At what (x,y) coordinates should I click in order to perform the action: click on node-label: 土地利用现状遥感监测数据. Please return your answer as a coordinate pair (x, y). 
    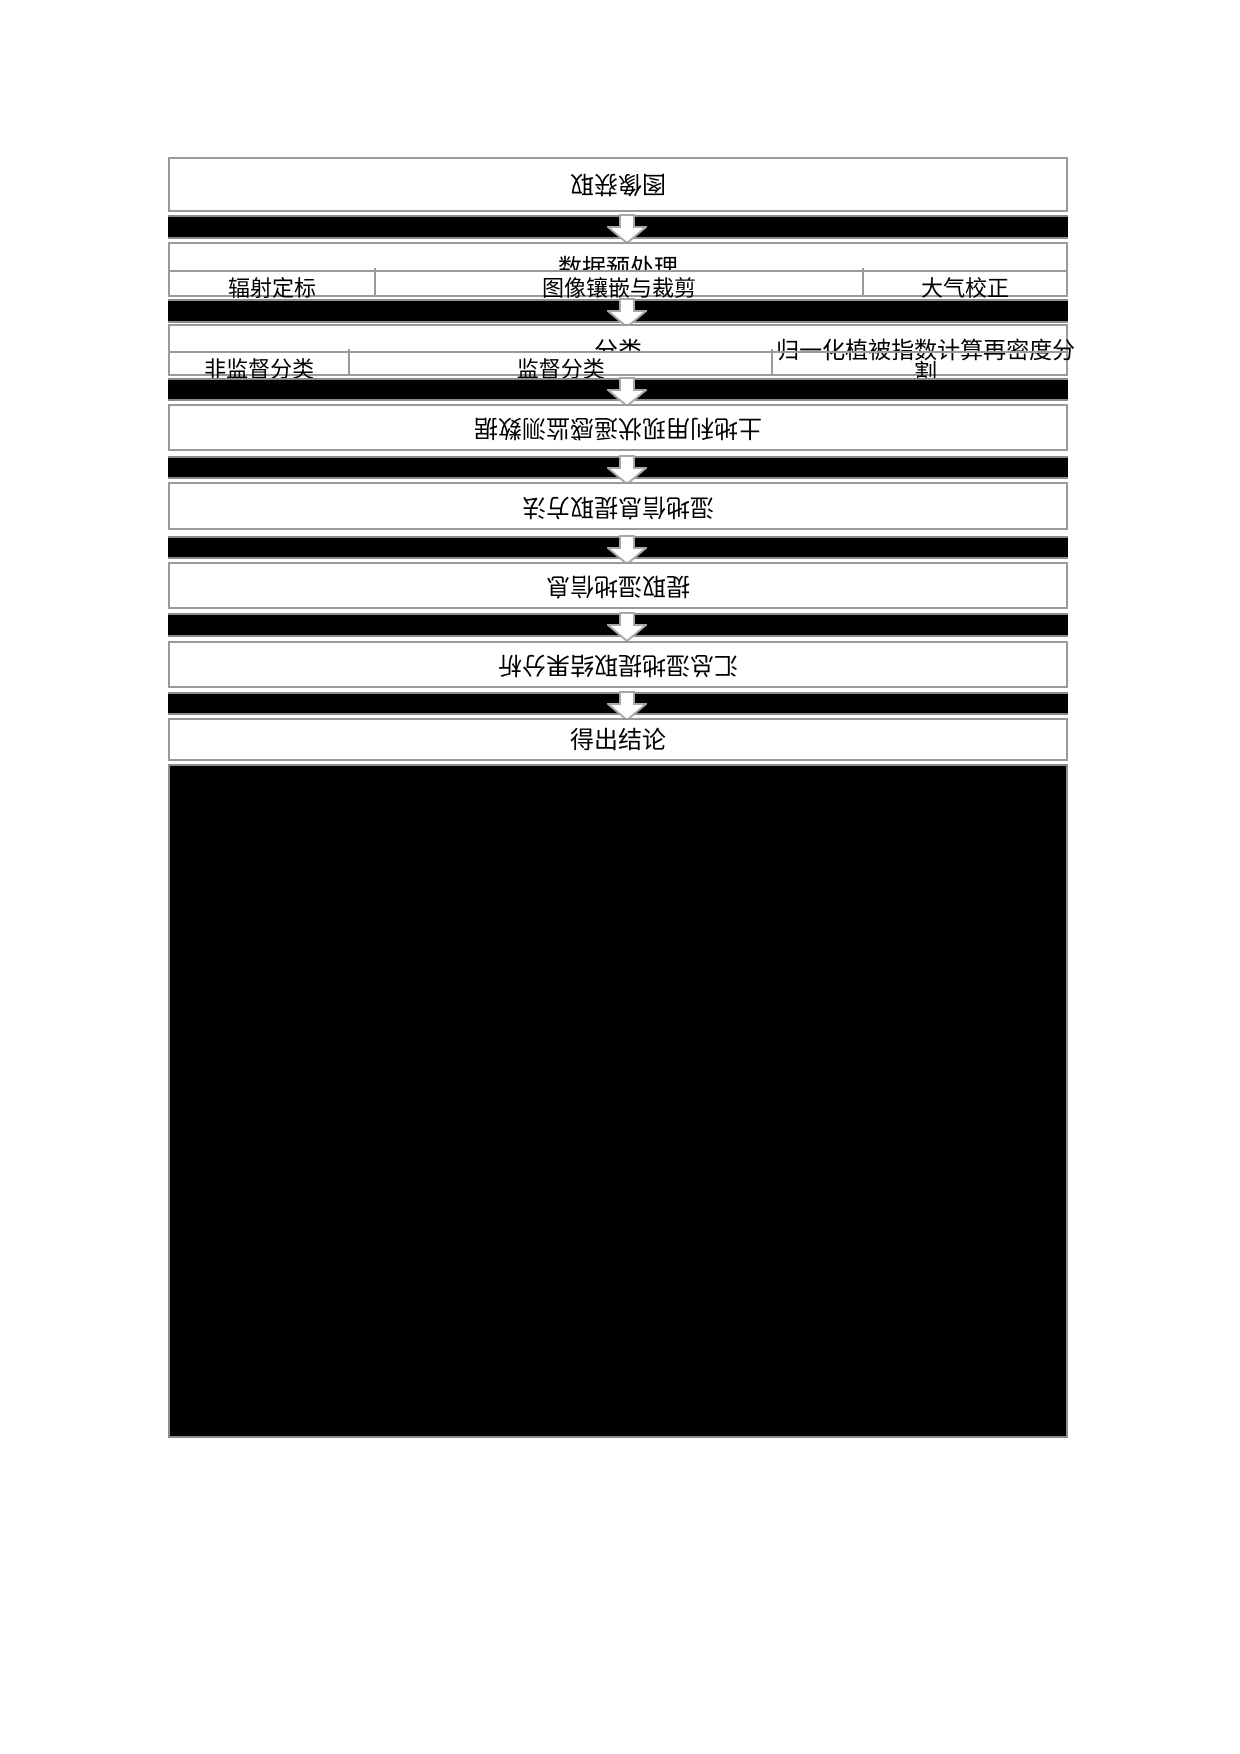
    Looking at the image, I should click on (618, 427).